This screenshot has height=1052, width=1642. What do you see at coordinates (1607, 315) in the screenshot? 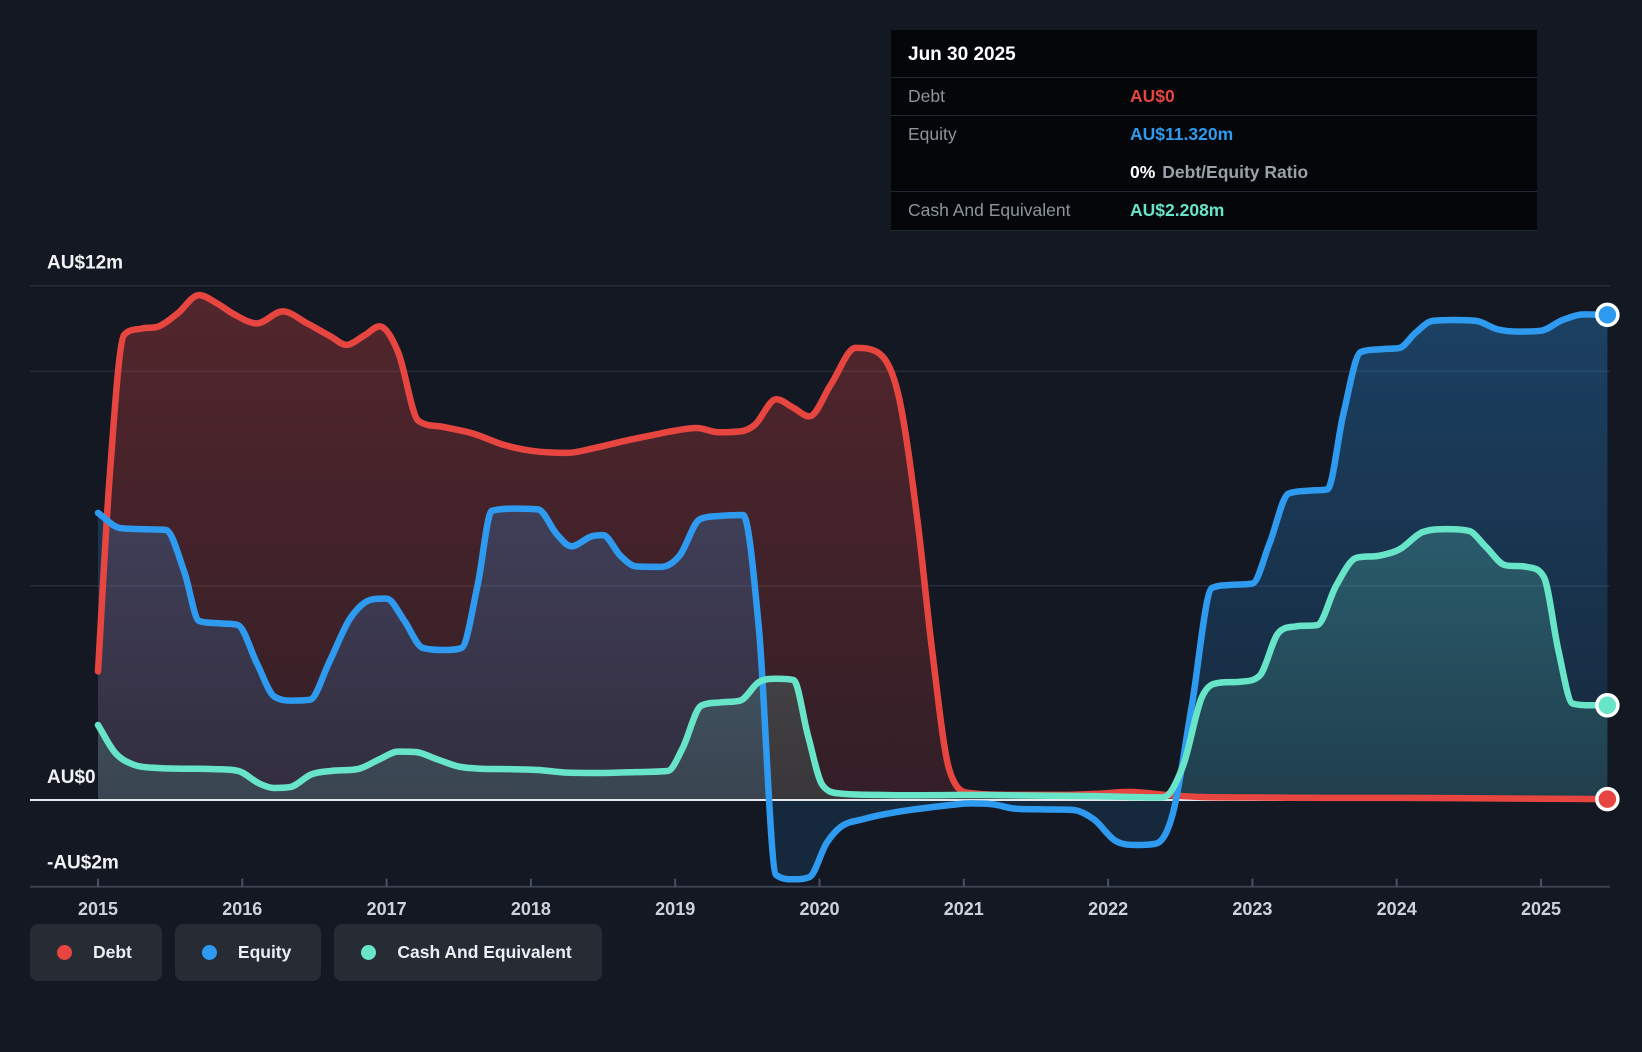
I see `equity-end-marker` at bounding box center [1607, 315].